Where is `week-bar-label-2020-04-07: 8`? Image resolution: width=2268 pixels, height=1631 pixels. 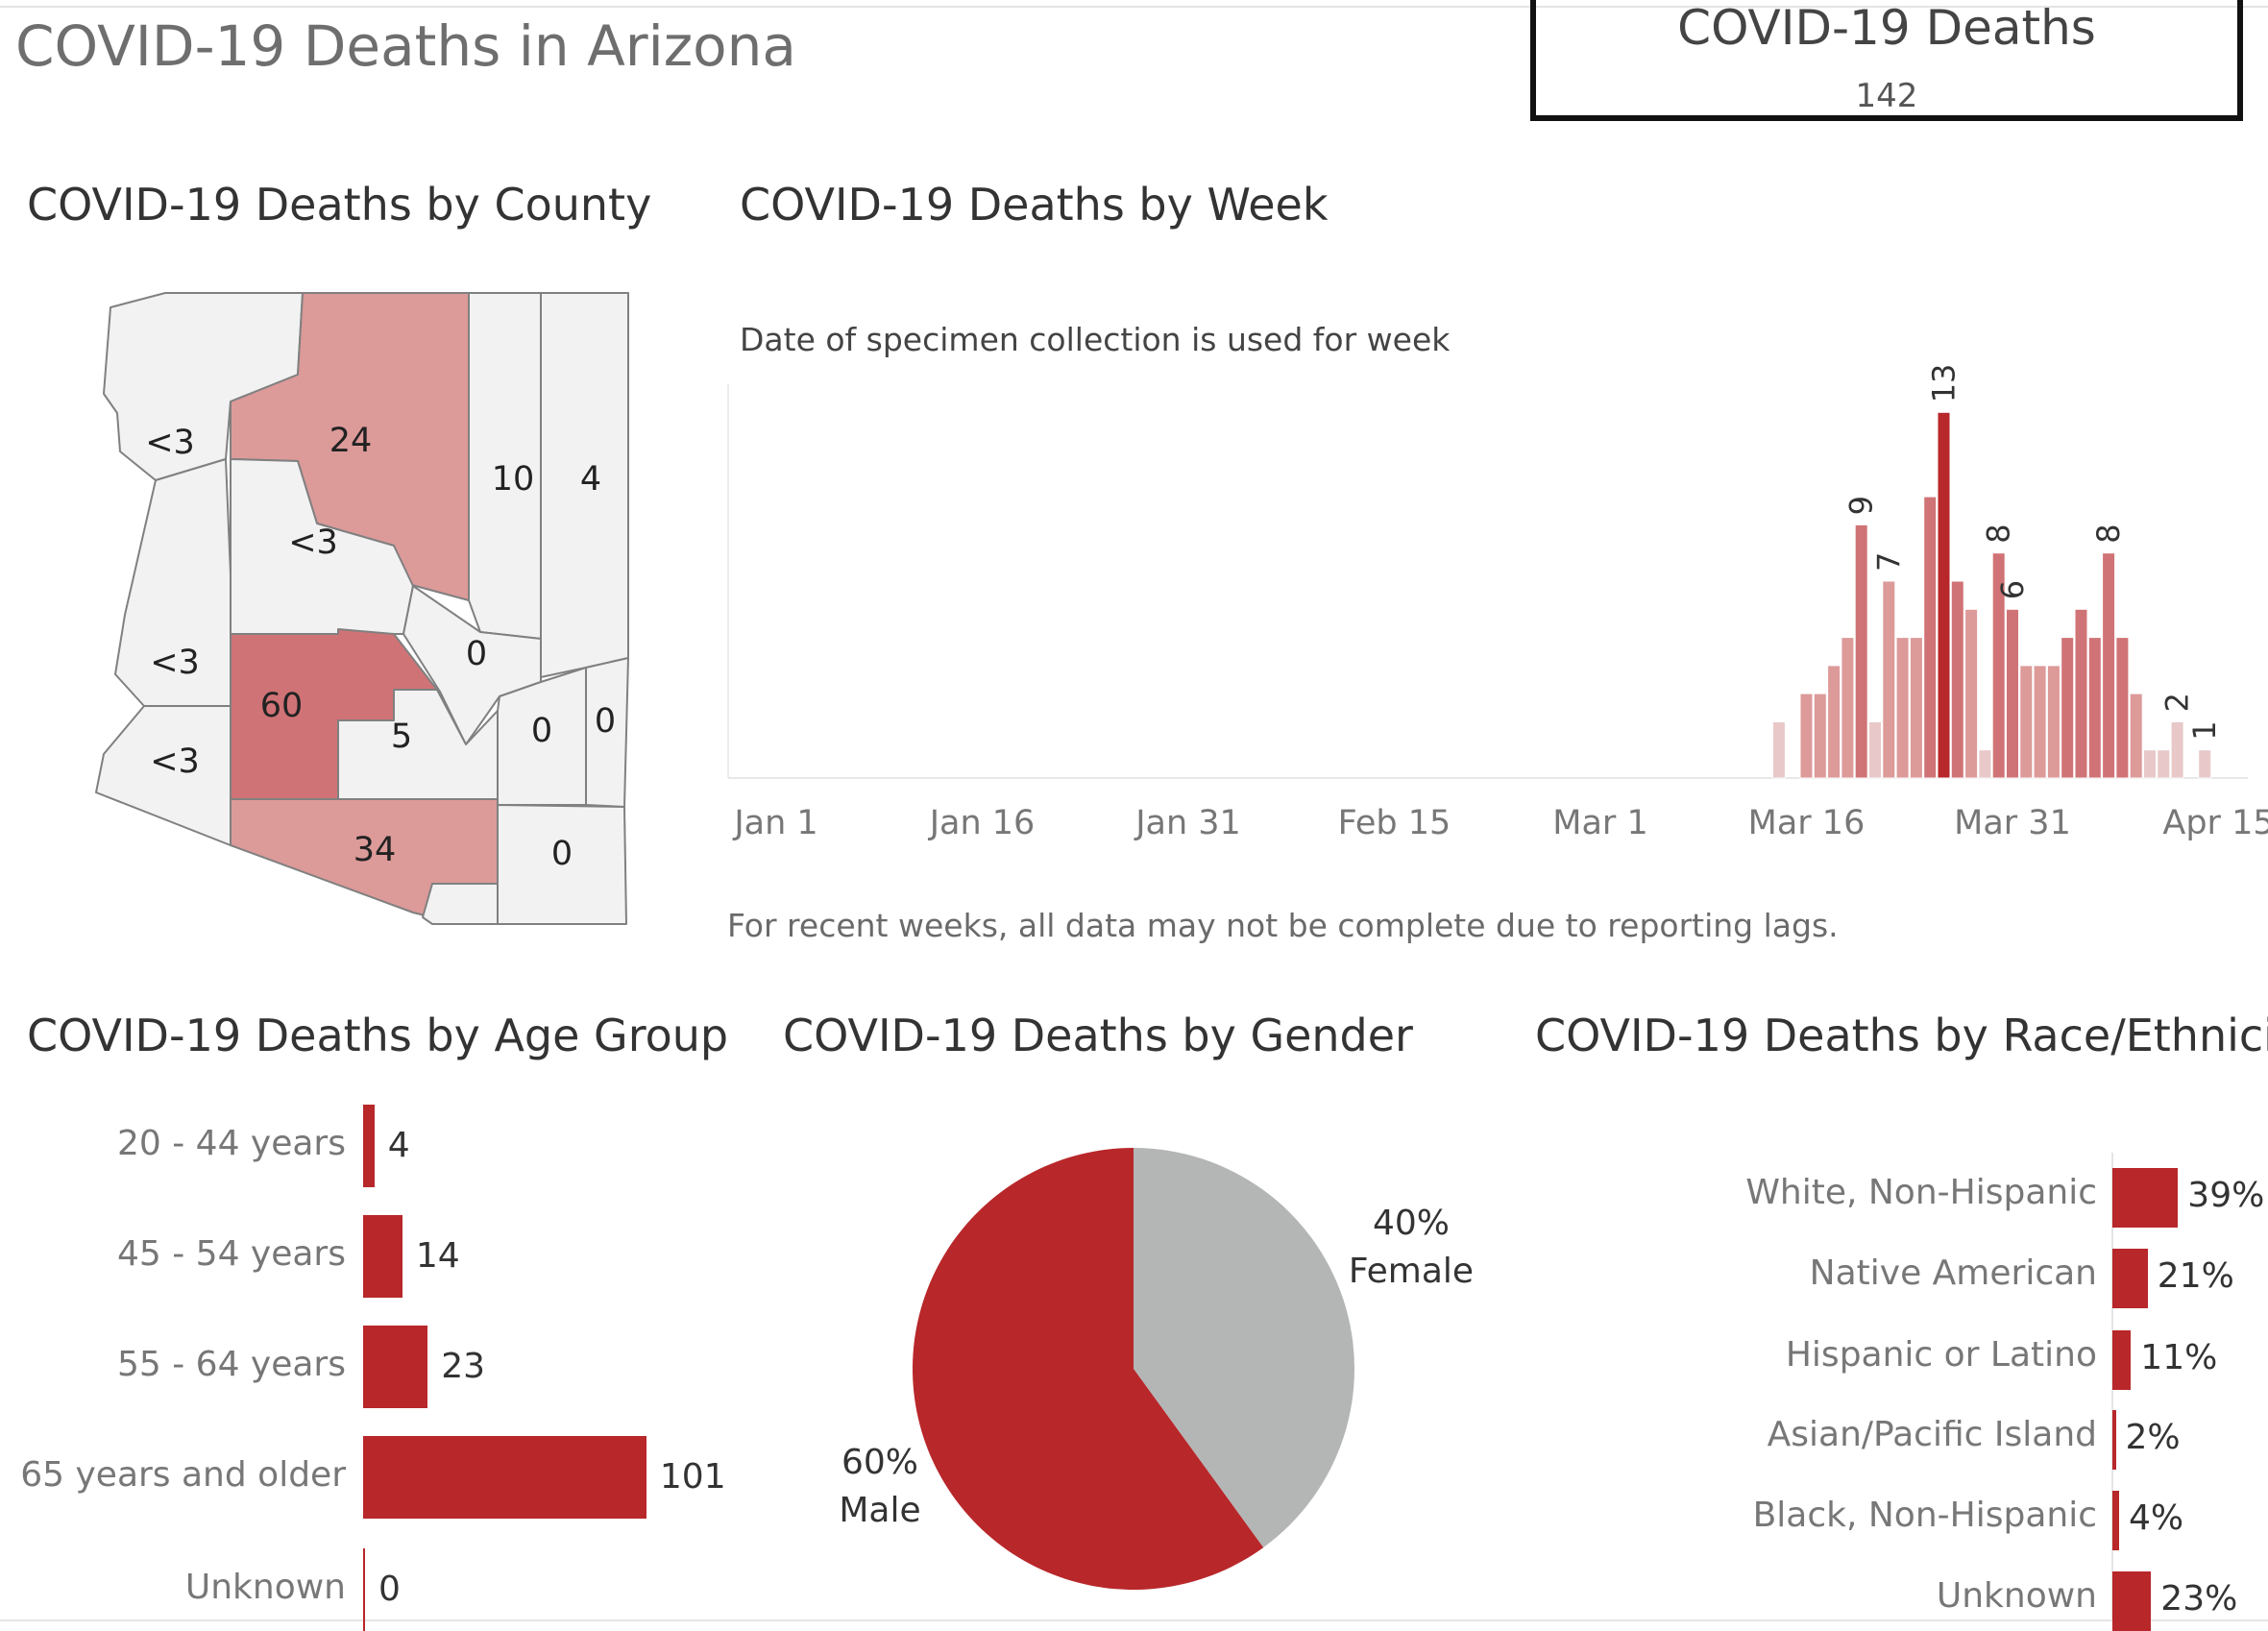 week-bar-label-2020-04-07: 8 is located at coordinates (2108, 533).